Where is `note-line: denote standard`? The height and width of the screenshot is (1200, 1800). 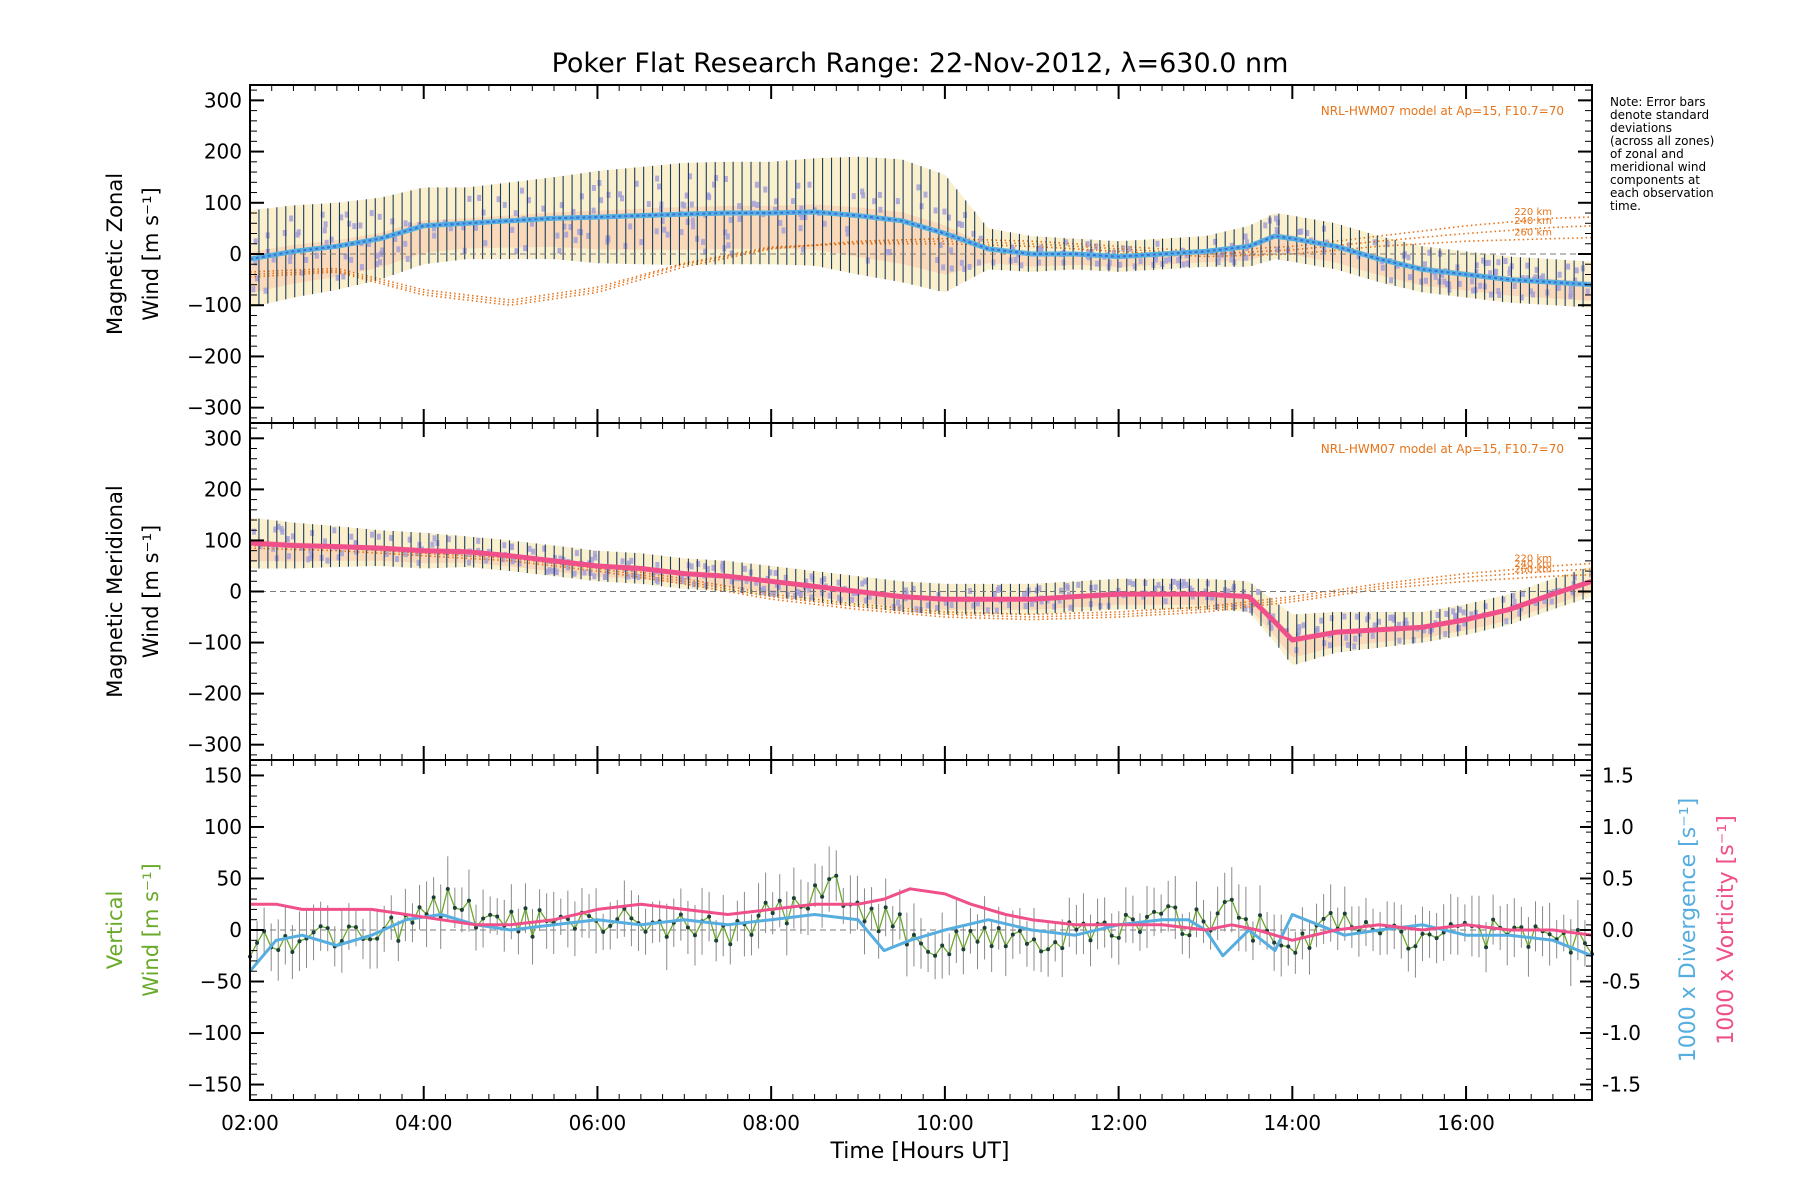
note-line: denote standard is located at coordinates (1659, 115).